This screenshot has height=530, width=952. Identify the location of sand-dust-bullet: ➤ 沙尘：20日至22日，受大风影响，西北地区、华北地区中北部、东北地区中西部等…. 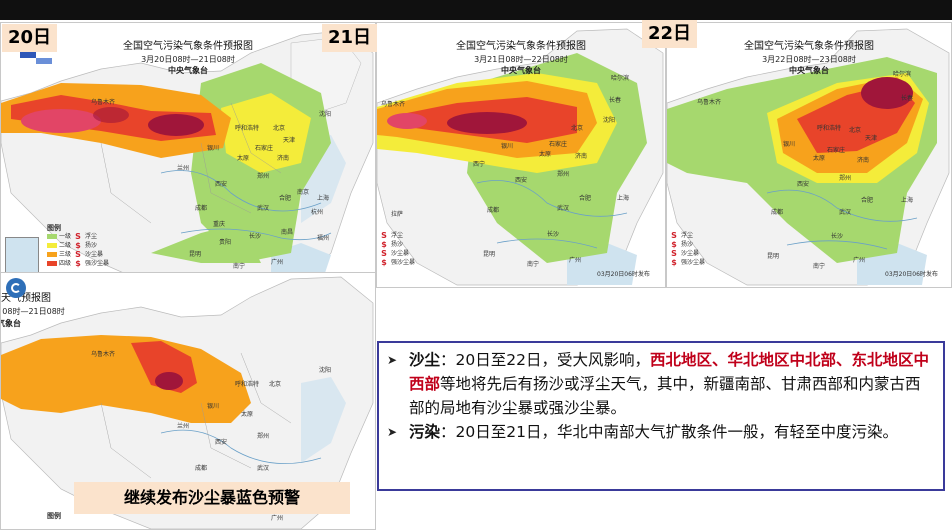
(661, 384).